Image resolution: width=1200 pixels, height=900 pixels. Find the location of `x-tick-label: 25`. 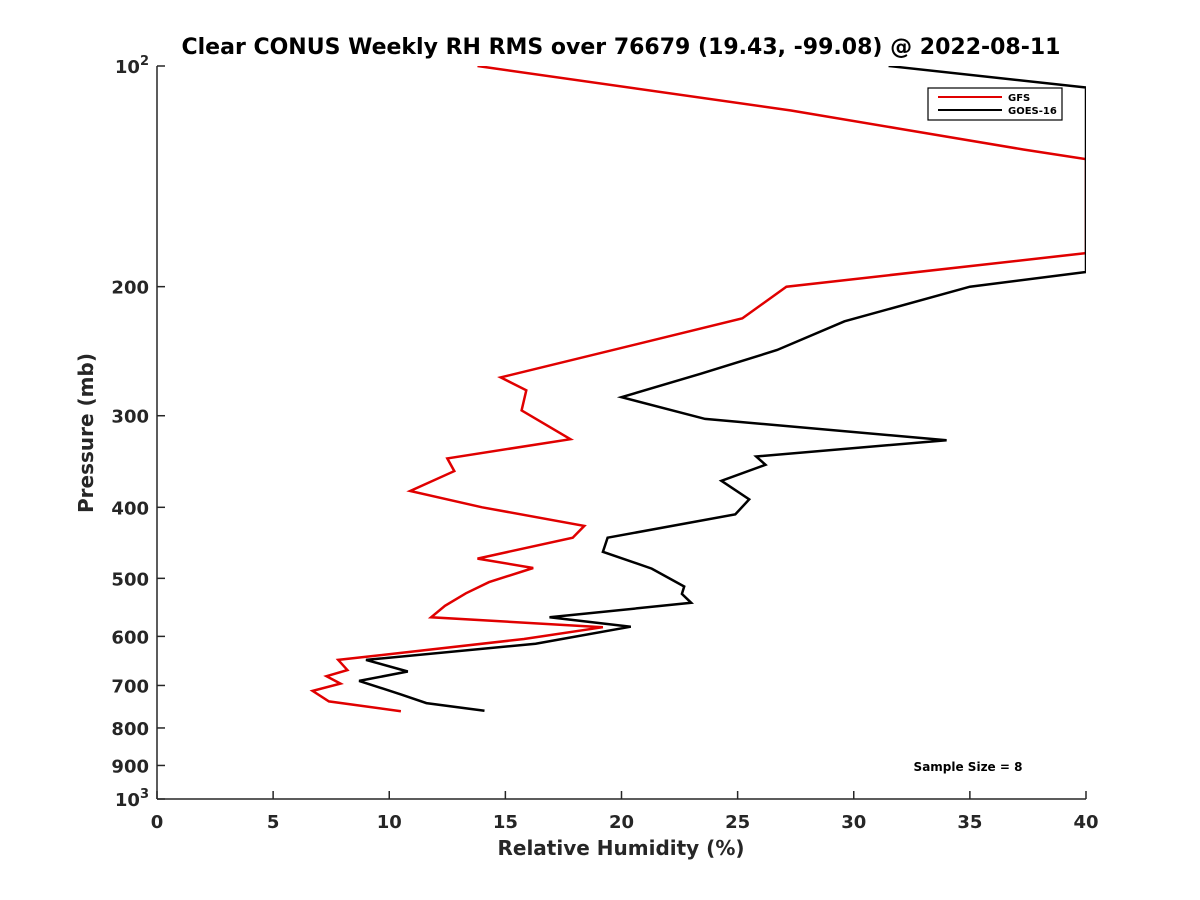

x-tick-label: 25 is located at coordinates (737, 822).